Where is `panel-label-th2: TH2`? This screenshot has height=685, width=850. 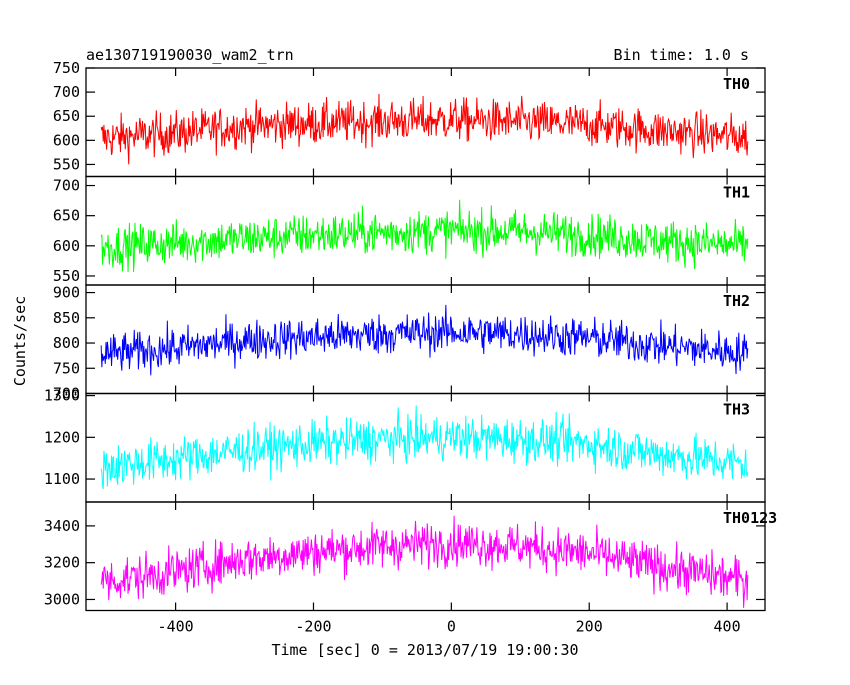 panel-label-th2: TH2 is located at coordinates (736, 301).